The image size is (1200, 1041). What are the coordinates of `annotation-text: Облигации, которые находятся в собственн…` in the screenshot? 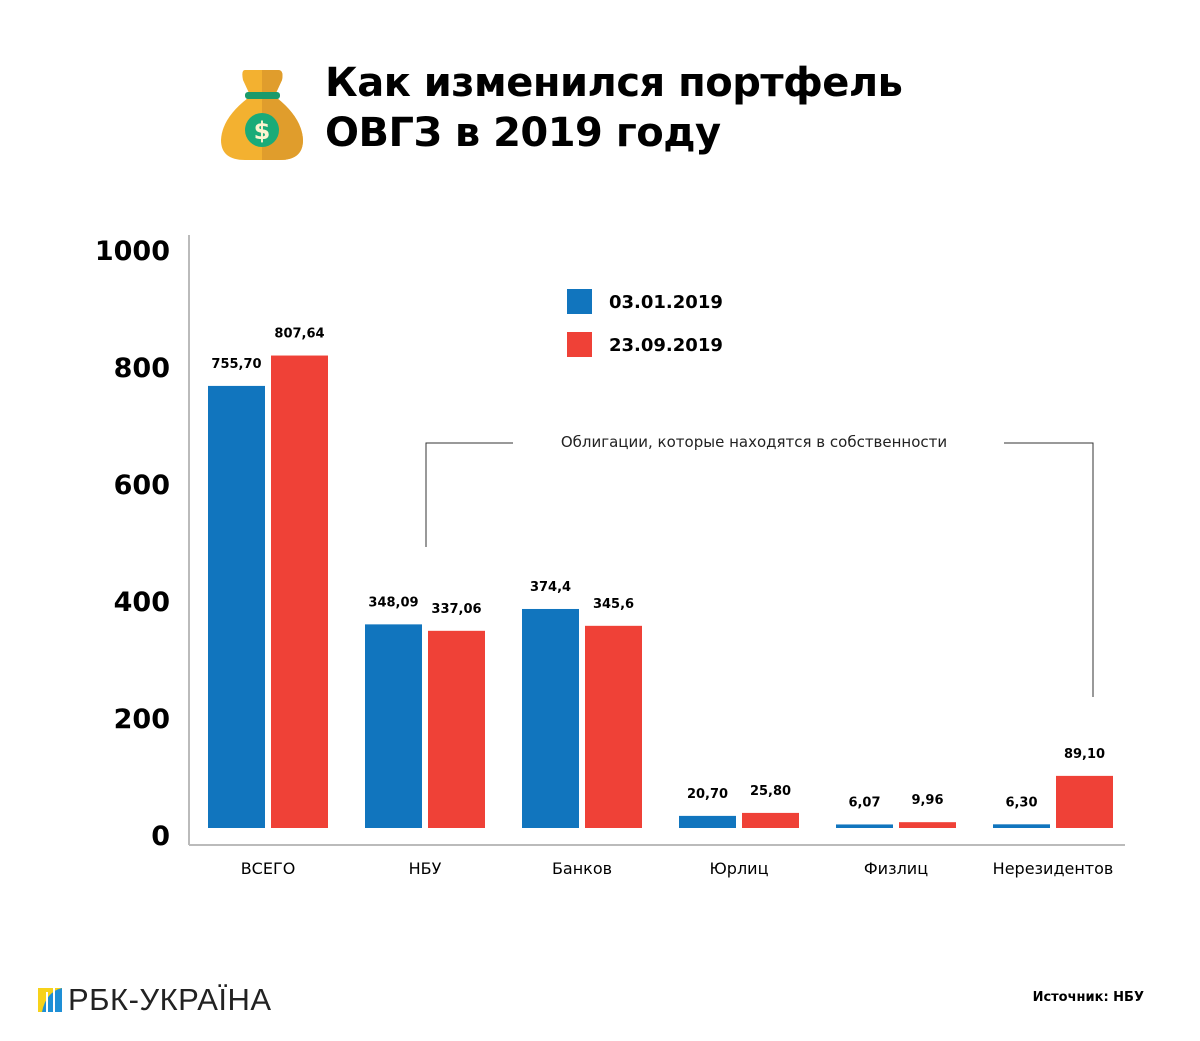 It's located at (754, 442).